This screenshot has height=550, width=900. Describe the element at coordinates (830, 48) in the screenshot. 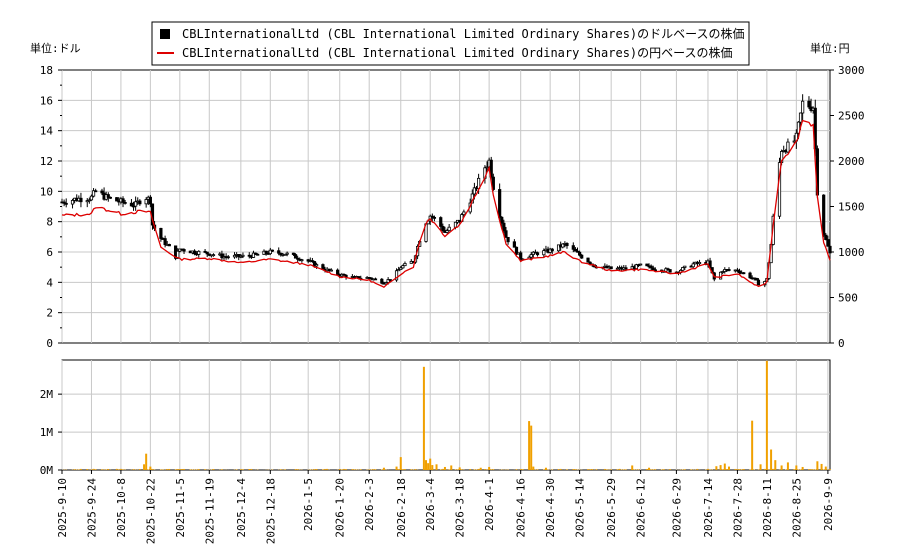

I see `right-axis-unit: 単位:円` at that location.